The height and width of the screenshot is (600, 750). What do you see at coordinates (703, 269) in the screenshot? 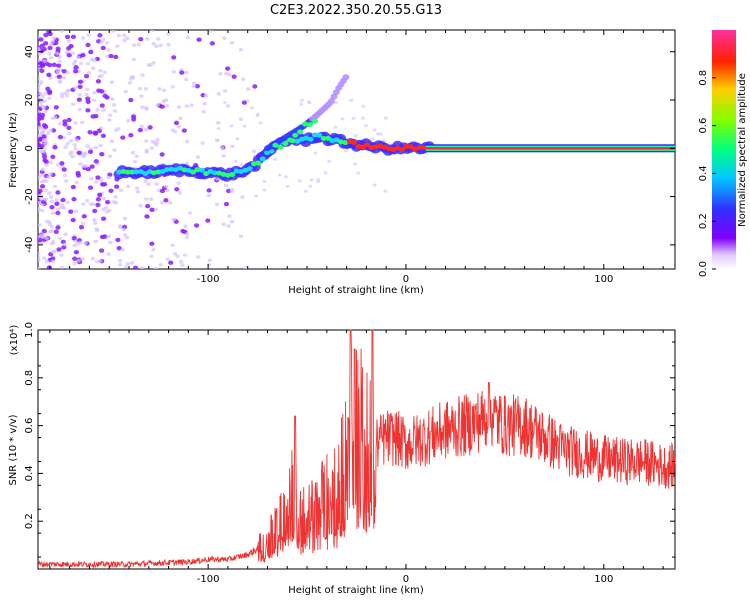
I see `colorbar-tick-label: 0.0` at bounding box center [703, 269].